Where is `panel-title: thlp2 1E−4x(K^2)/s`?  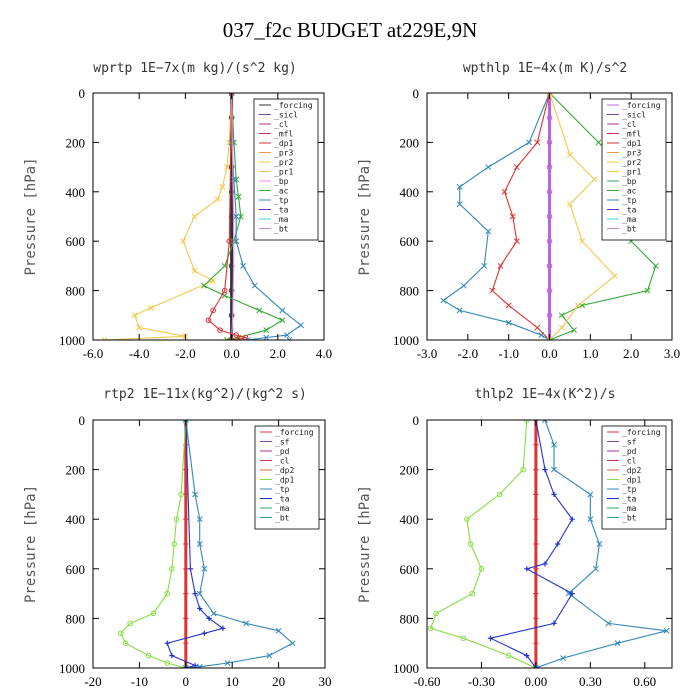
panel-title: thlp2 1E−4x(K^2)/s is located at coordinates (545, 394).